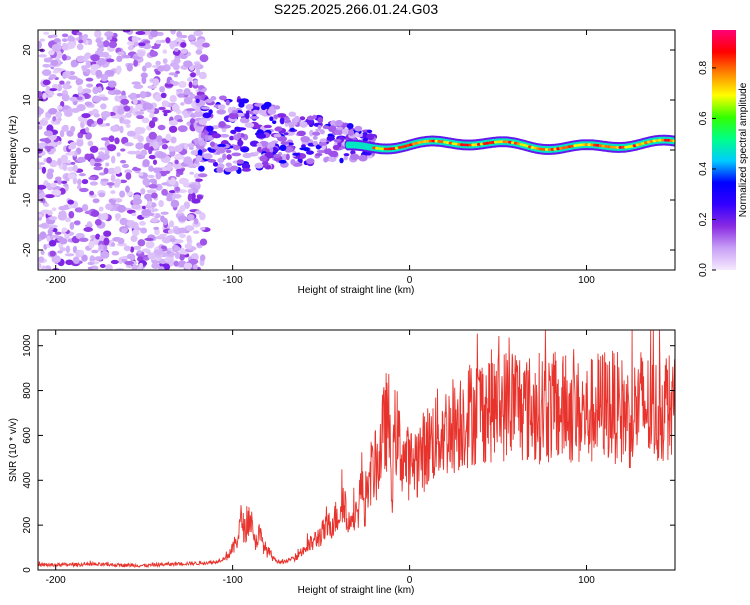 The image size is (750, 605). Describe the element at coordinates (703, 219) in the screenshot. I see `colorbar-tick-label: 0.2` at that location.